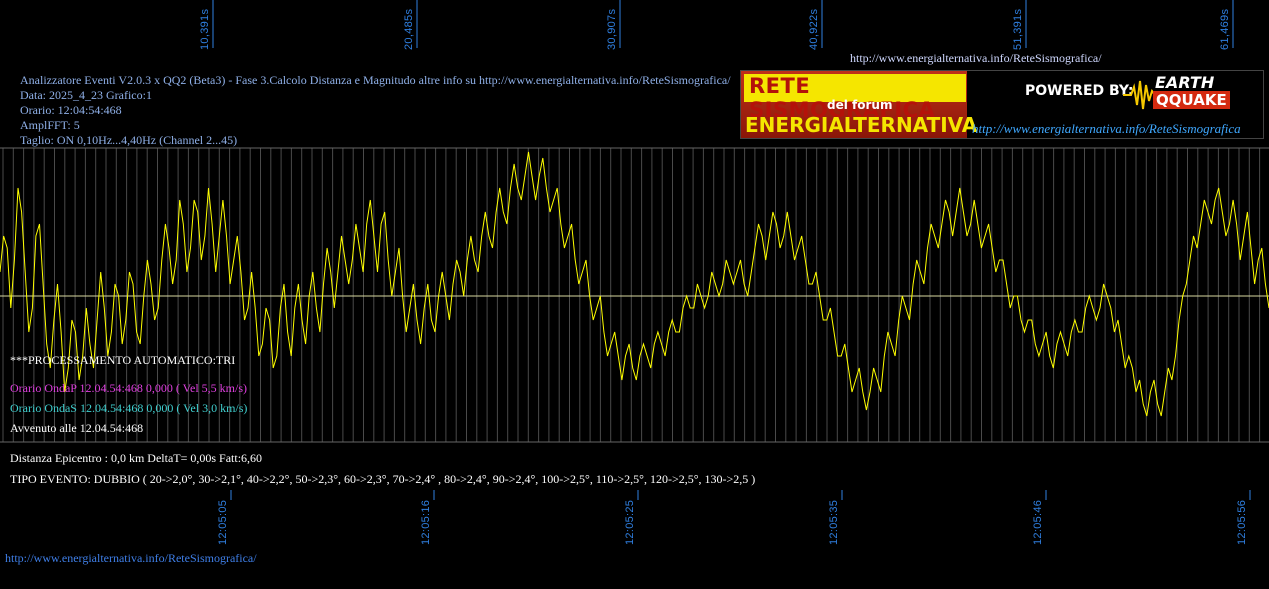  What do you see at coordinates (123, 360) in the screenshot?
I see `processing-label: ***PROCESSAMENTO AUTOMATICO:TRI` at bounding box center [123, 360].